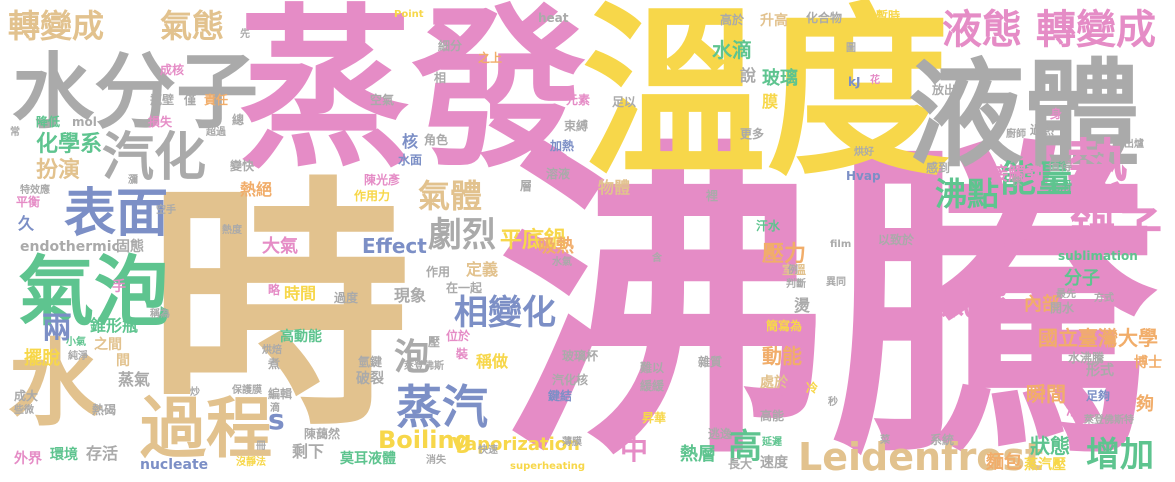  I want to click on word-pot: 鍋子, so click(1116, 229).